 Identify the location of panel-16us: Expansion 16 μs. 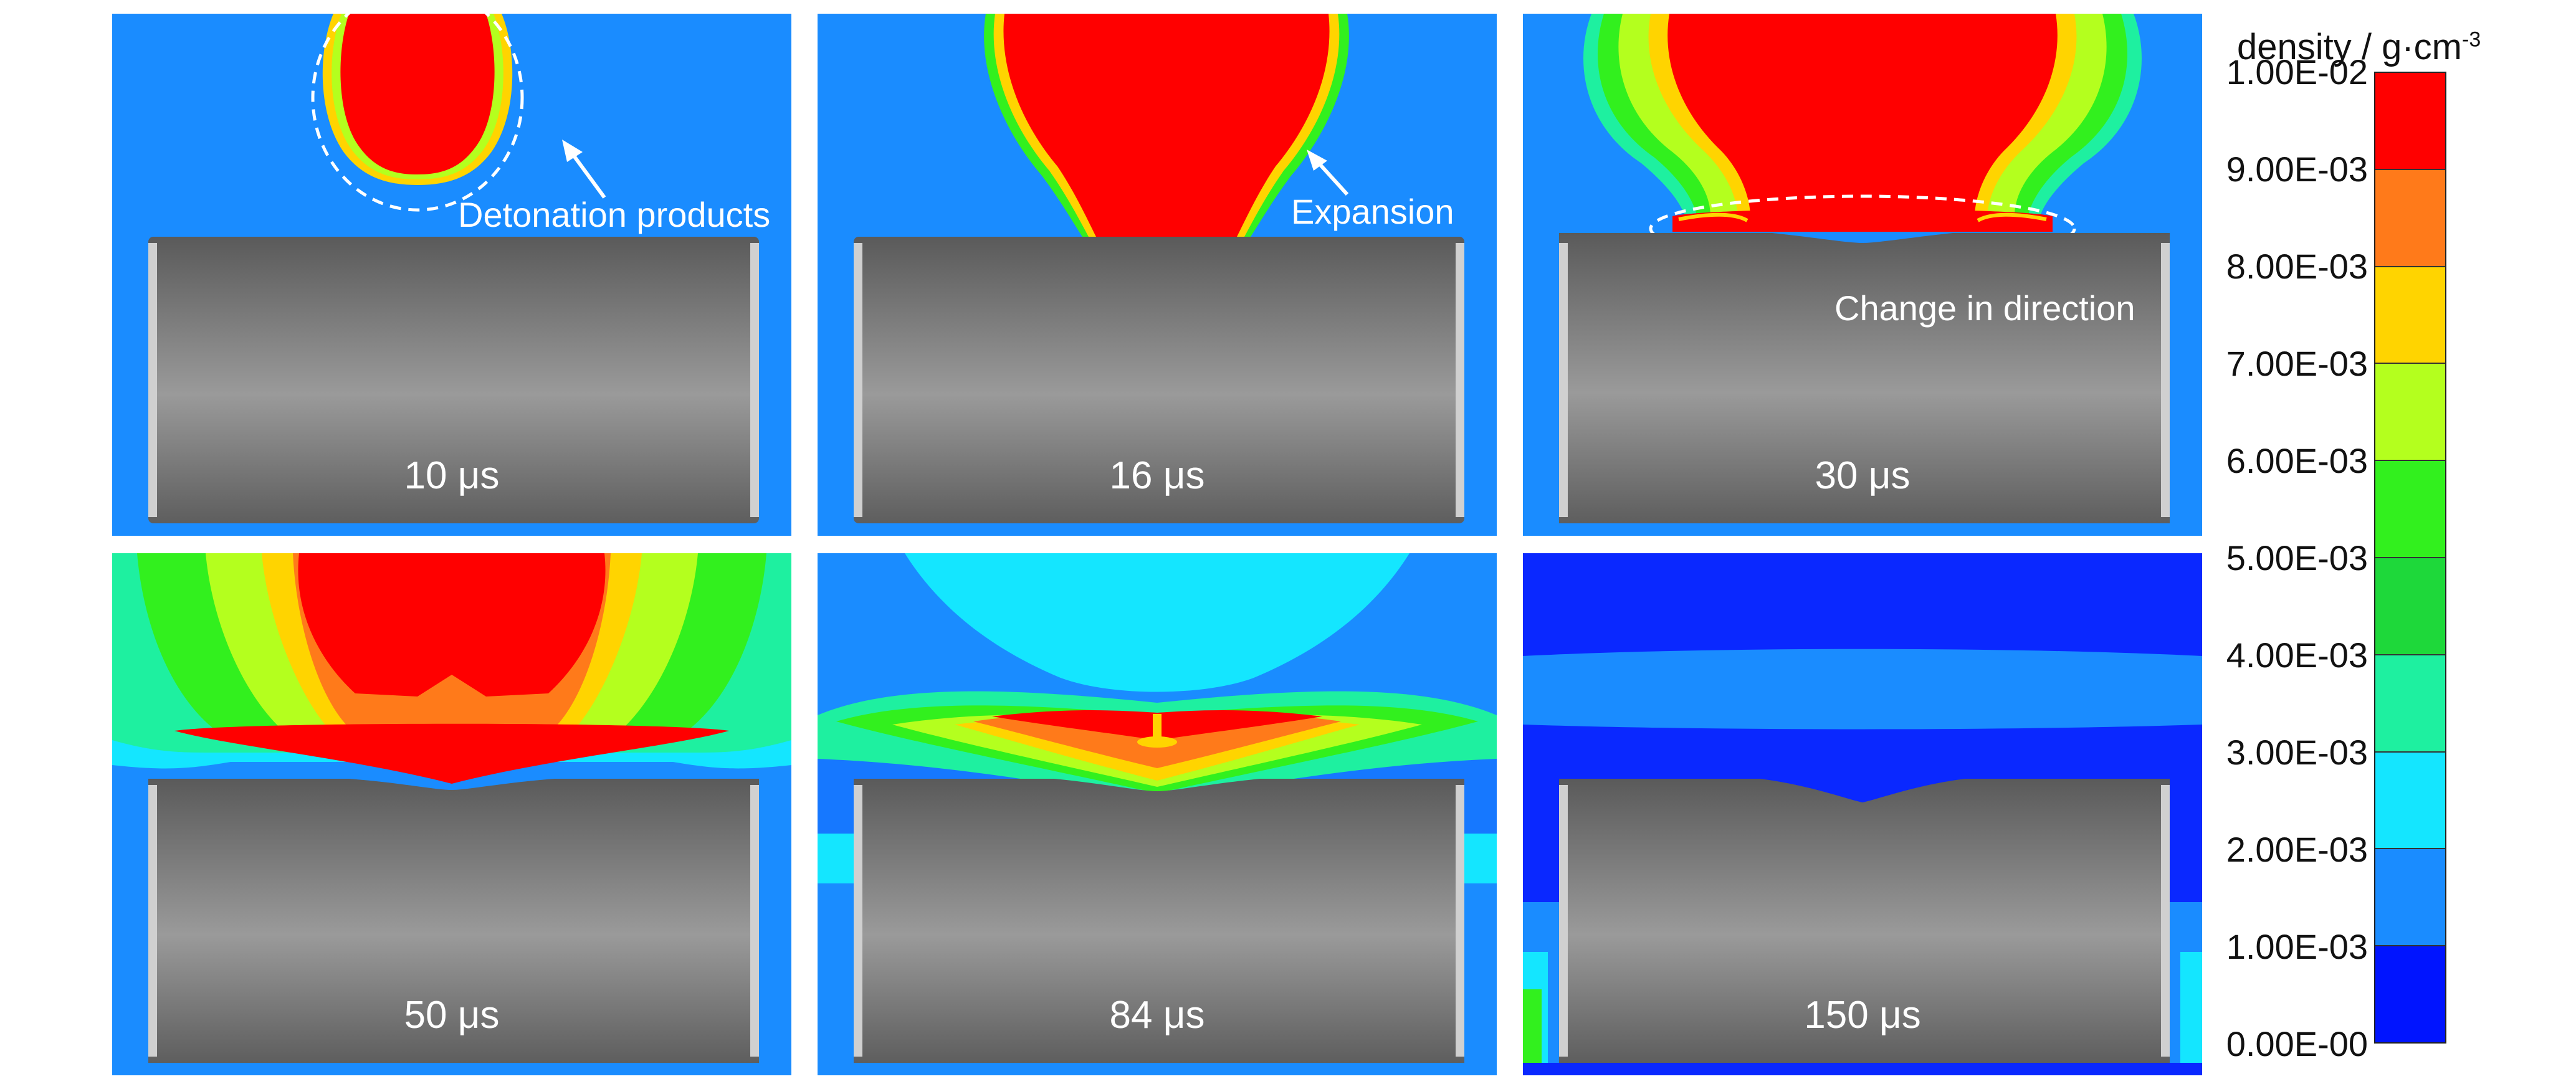
(1157, 275).